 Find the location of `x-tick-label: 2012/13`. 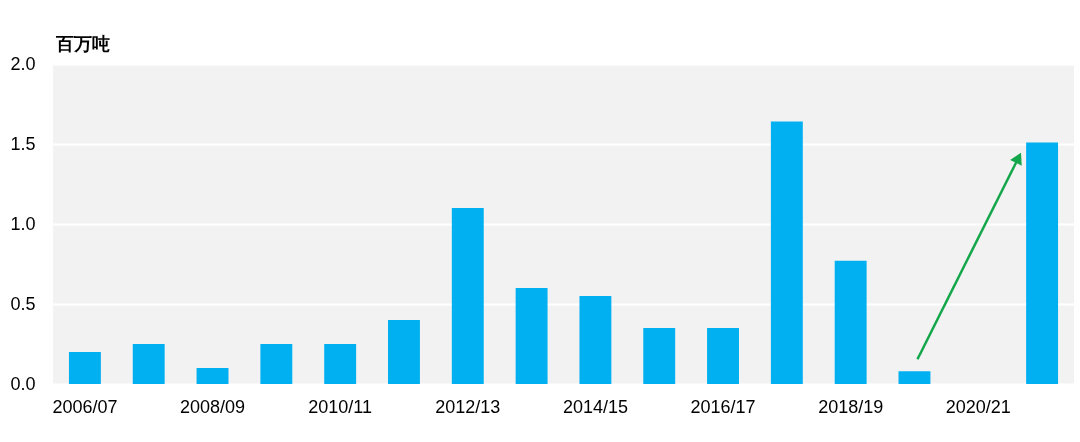

x-tick-label: 2012/13 is located at coordinates (468, 406).